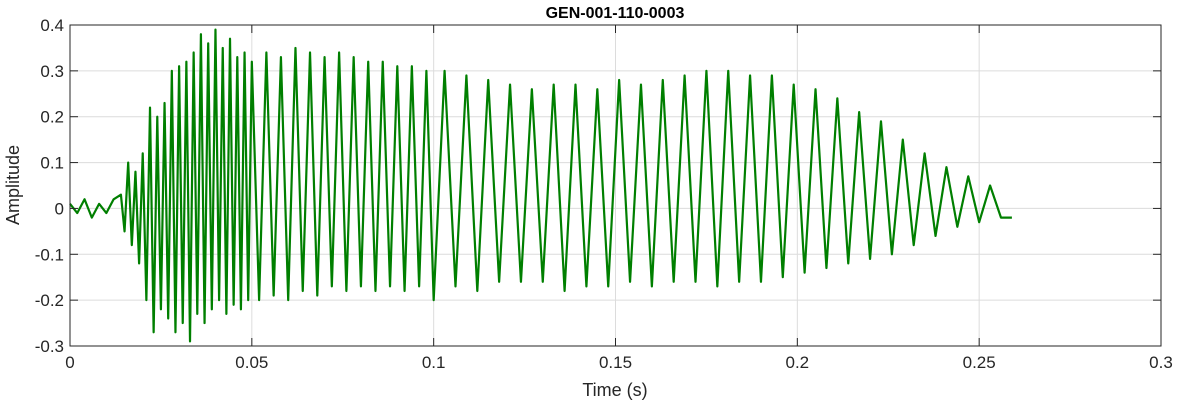  I want to click on y-tick-labels: -0.3 -0.2 -0.1 0 0.1 0.2 0.3 0.4, so click(49, 186).